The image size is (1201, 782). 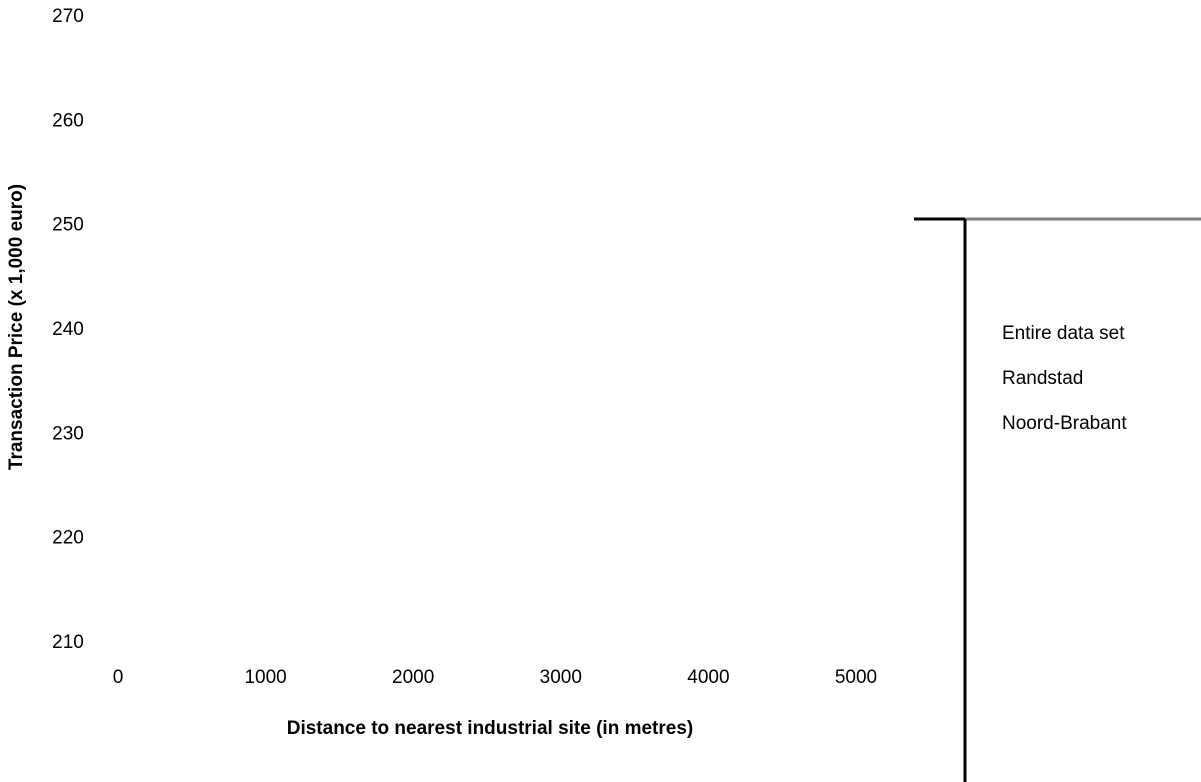 What do you see at coordinates (1064, 423) in the screenshot?
I see `legend-entry: Noord-Brabant` at bounding box center [1064, 423].